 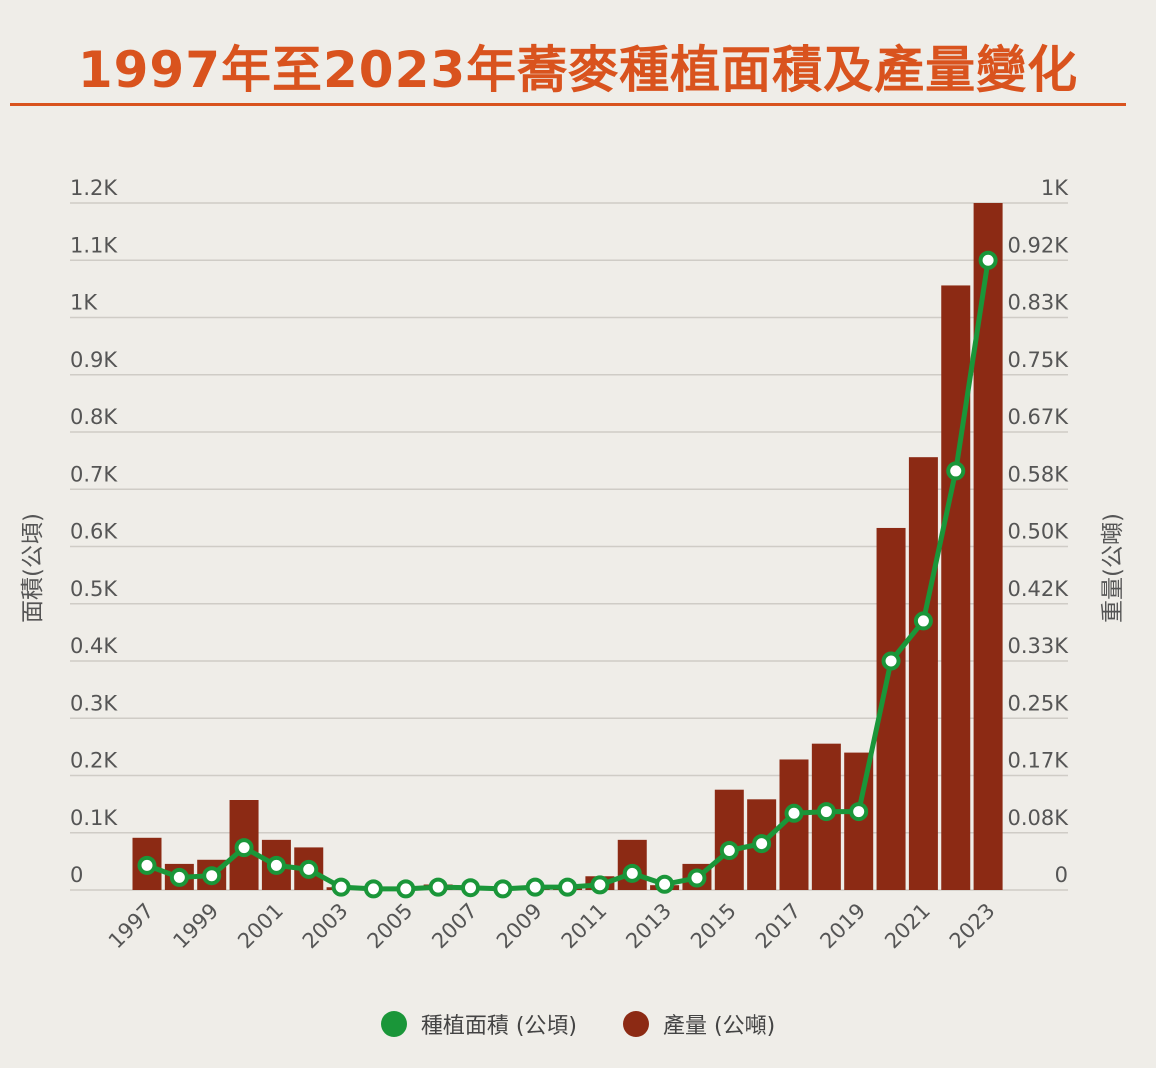 I want to click on right-tick-label: 0.25K, so click(x=1038, y=703).